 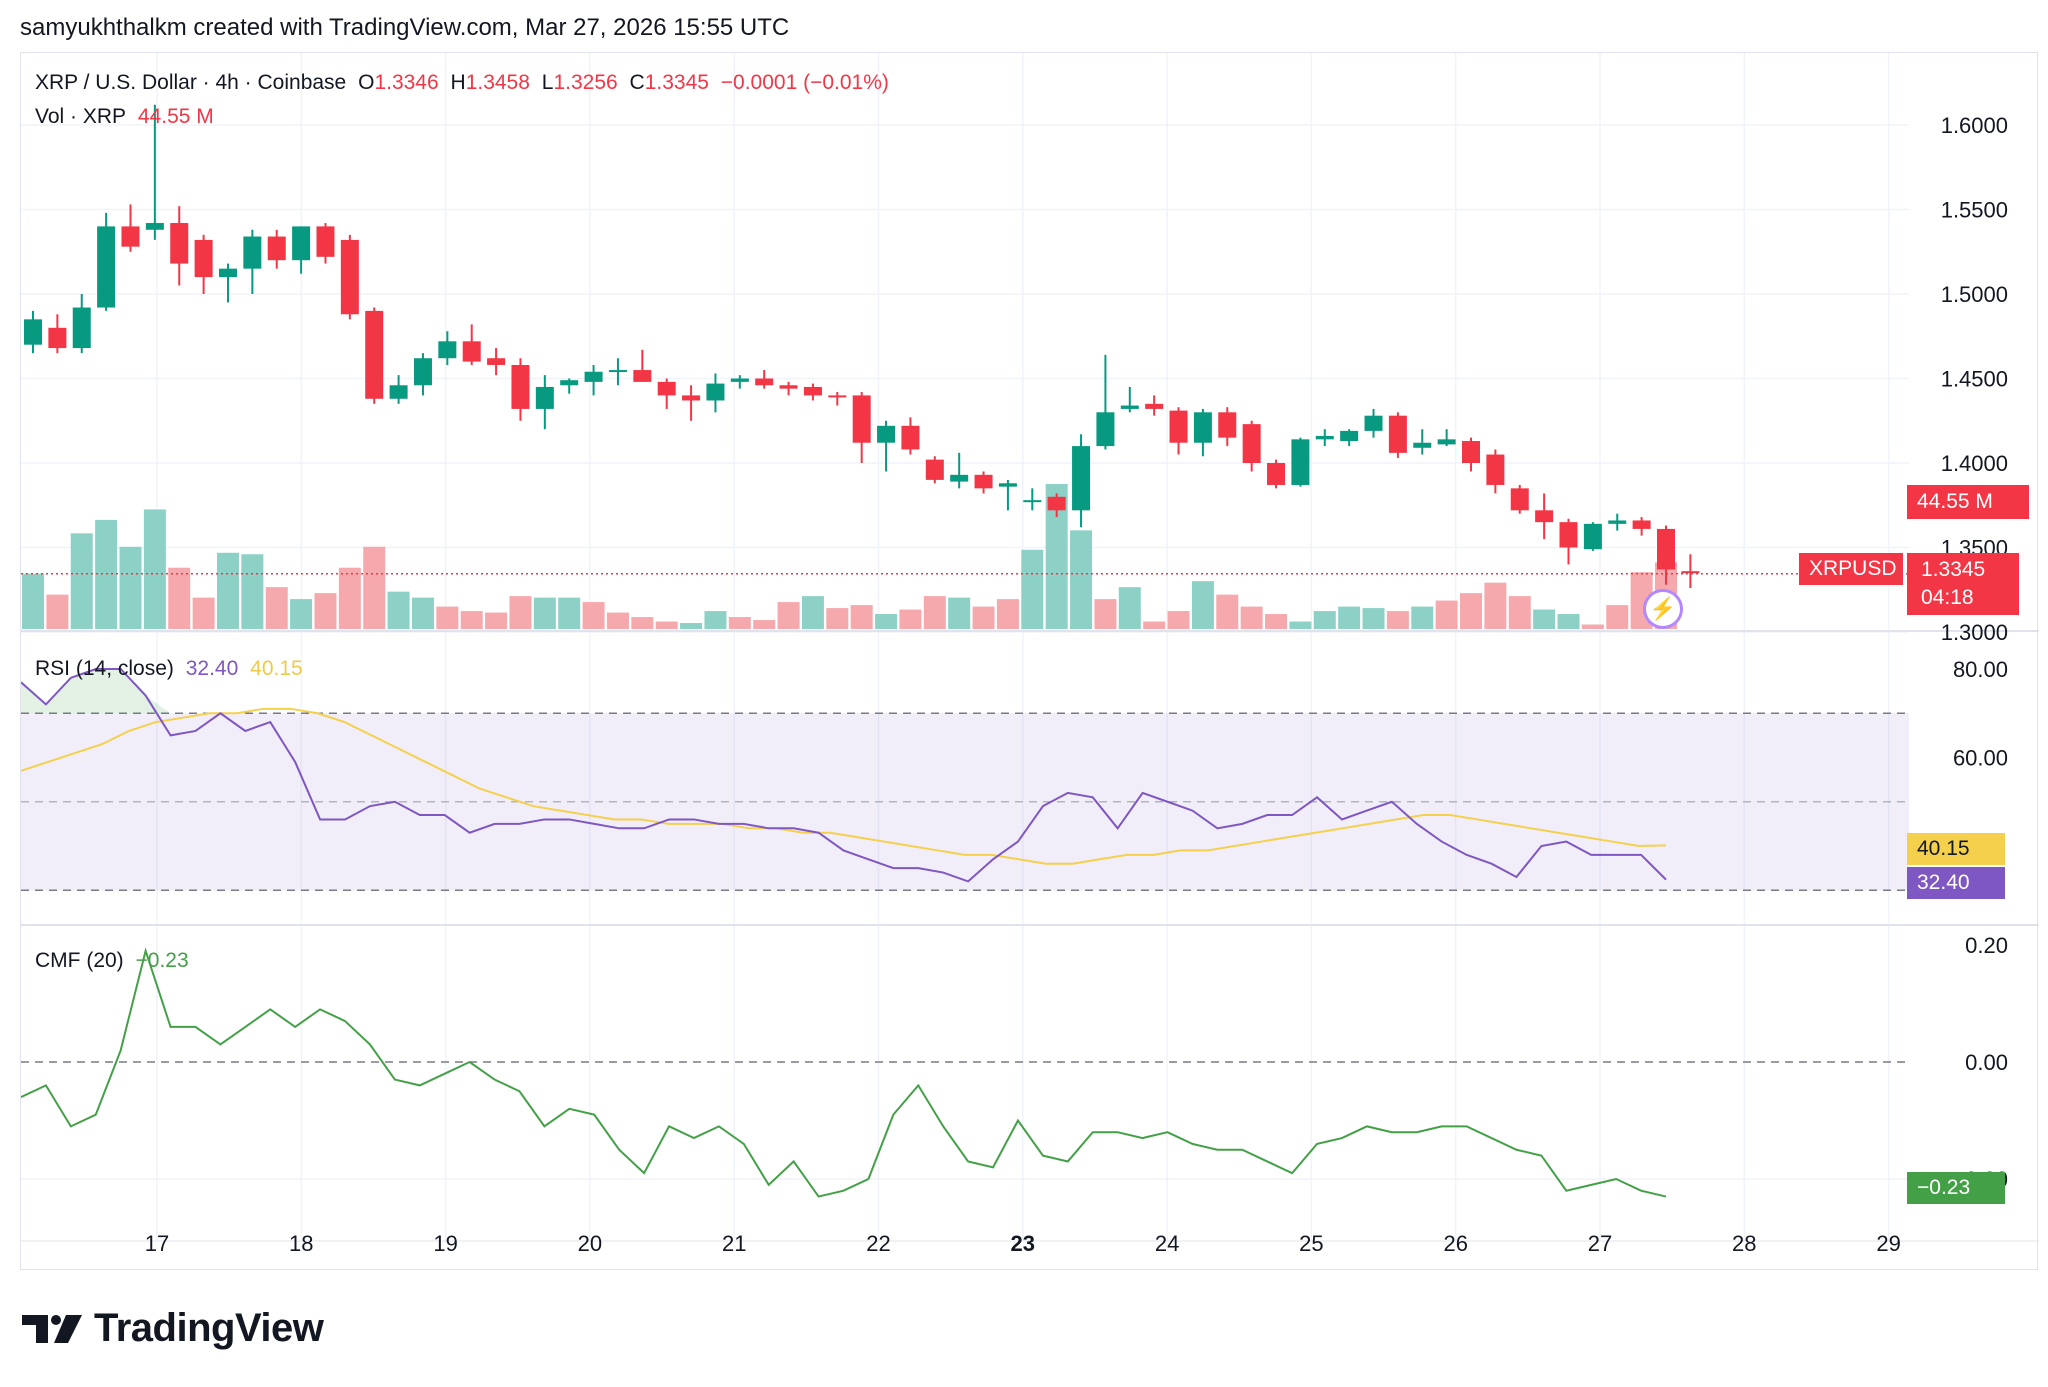 I want to click on cmf-axis-label: 0.00, so click(x=1986, y=1062).